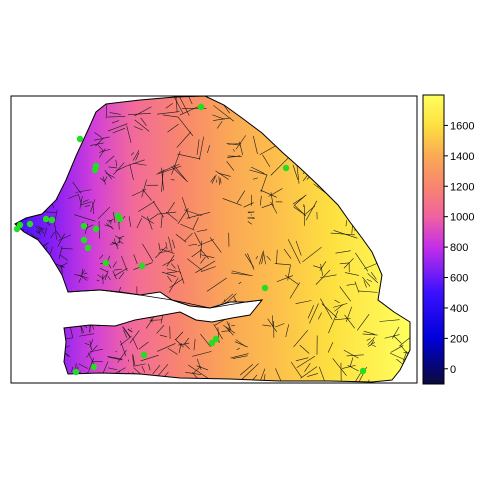  I want to click on gambia-gap-outline, so click(165, 299).